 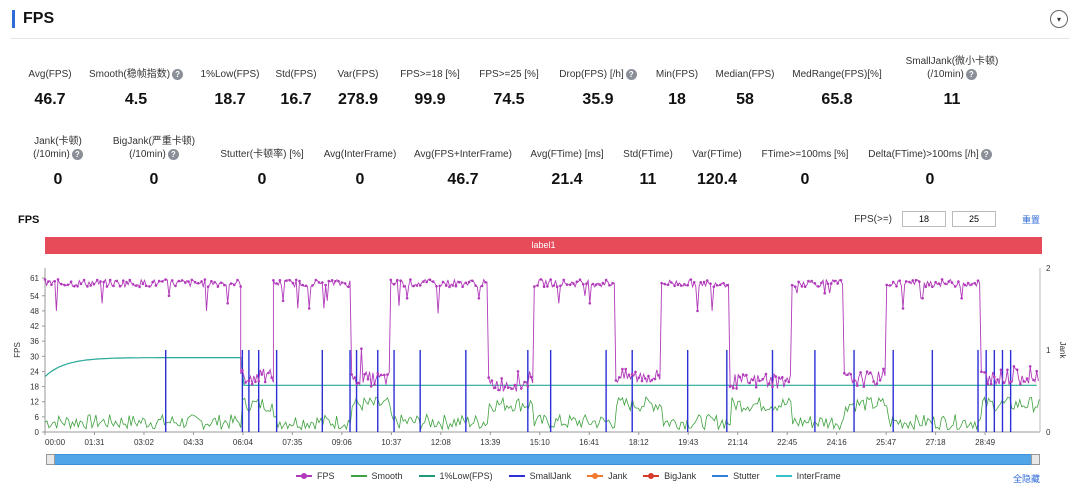 I want to click on hide-all-button: 全隐藏, so click(x=1026, y=479).